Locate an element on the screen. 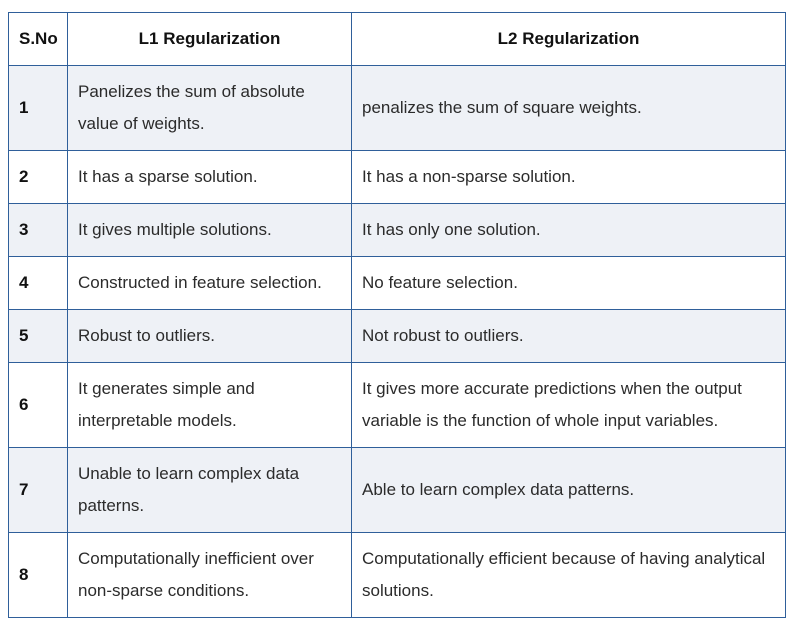 This screenshot has width=799, height=628. header-l2: L2 Regularization is located at coordinates (568, 39).